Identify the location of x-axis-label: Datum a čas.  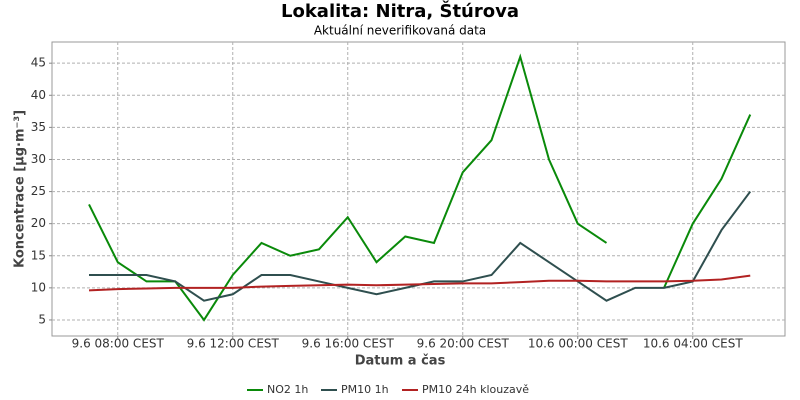
(400, 361).